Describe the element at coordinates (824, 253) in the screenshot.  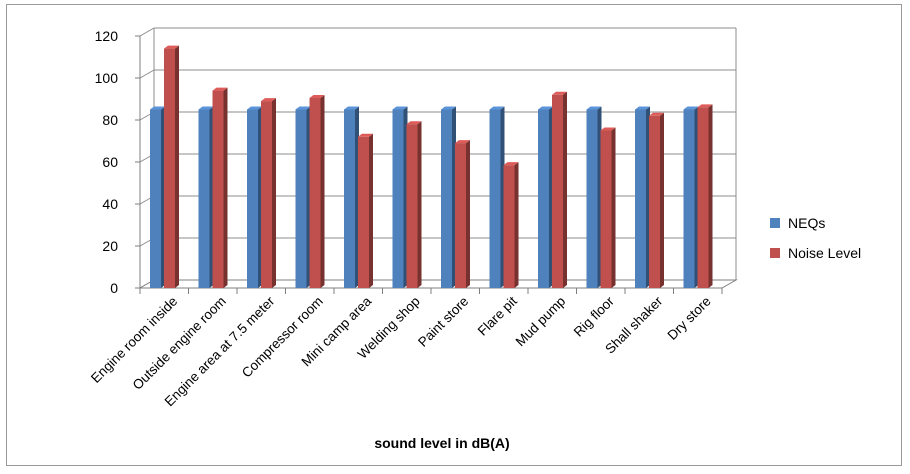
I see `legend-label: Noise Level` at that location.